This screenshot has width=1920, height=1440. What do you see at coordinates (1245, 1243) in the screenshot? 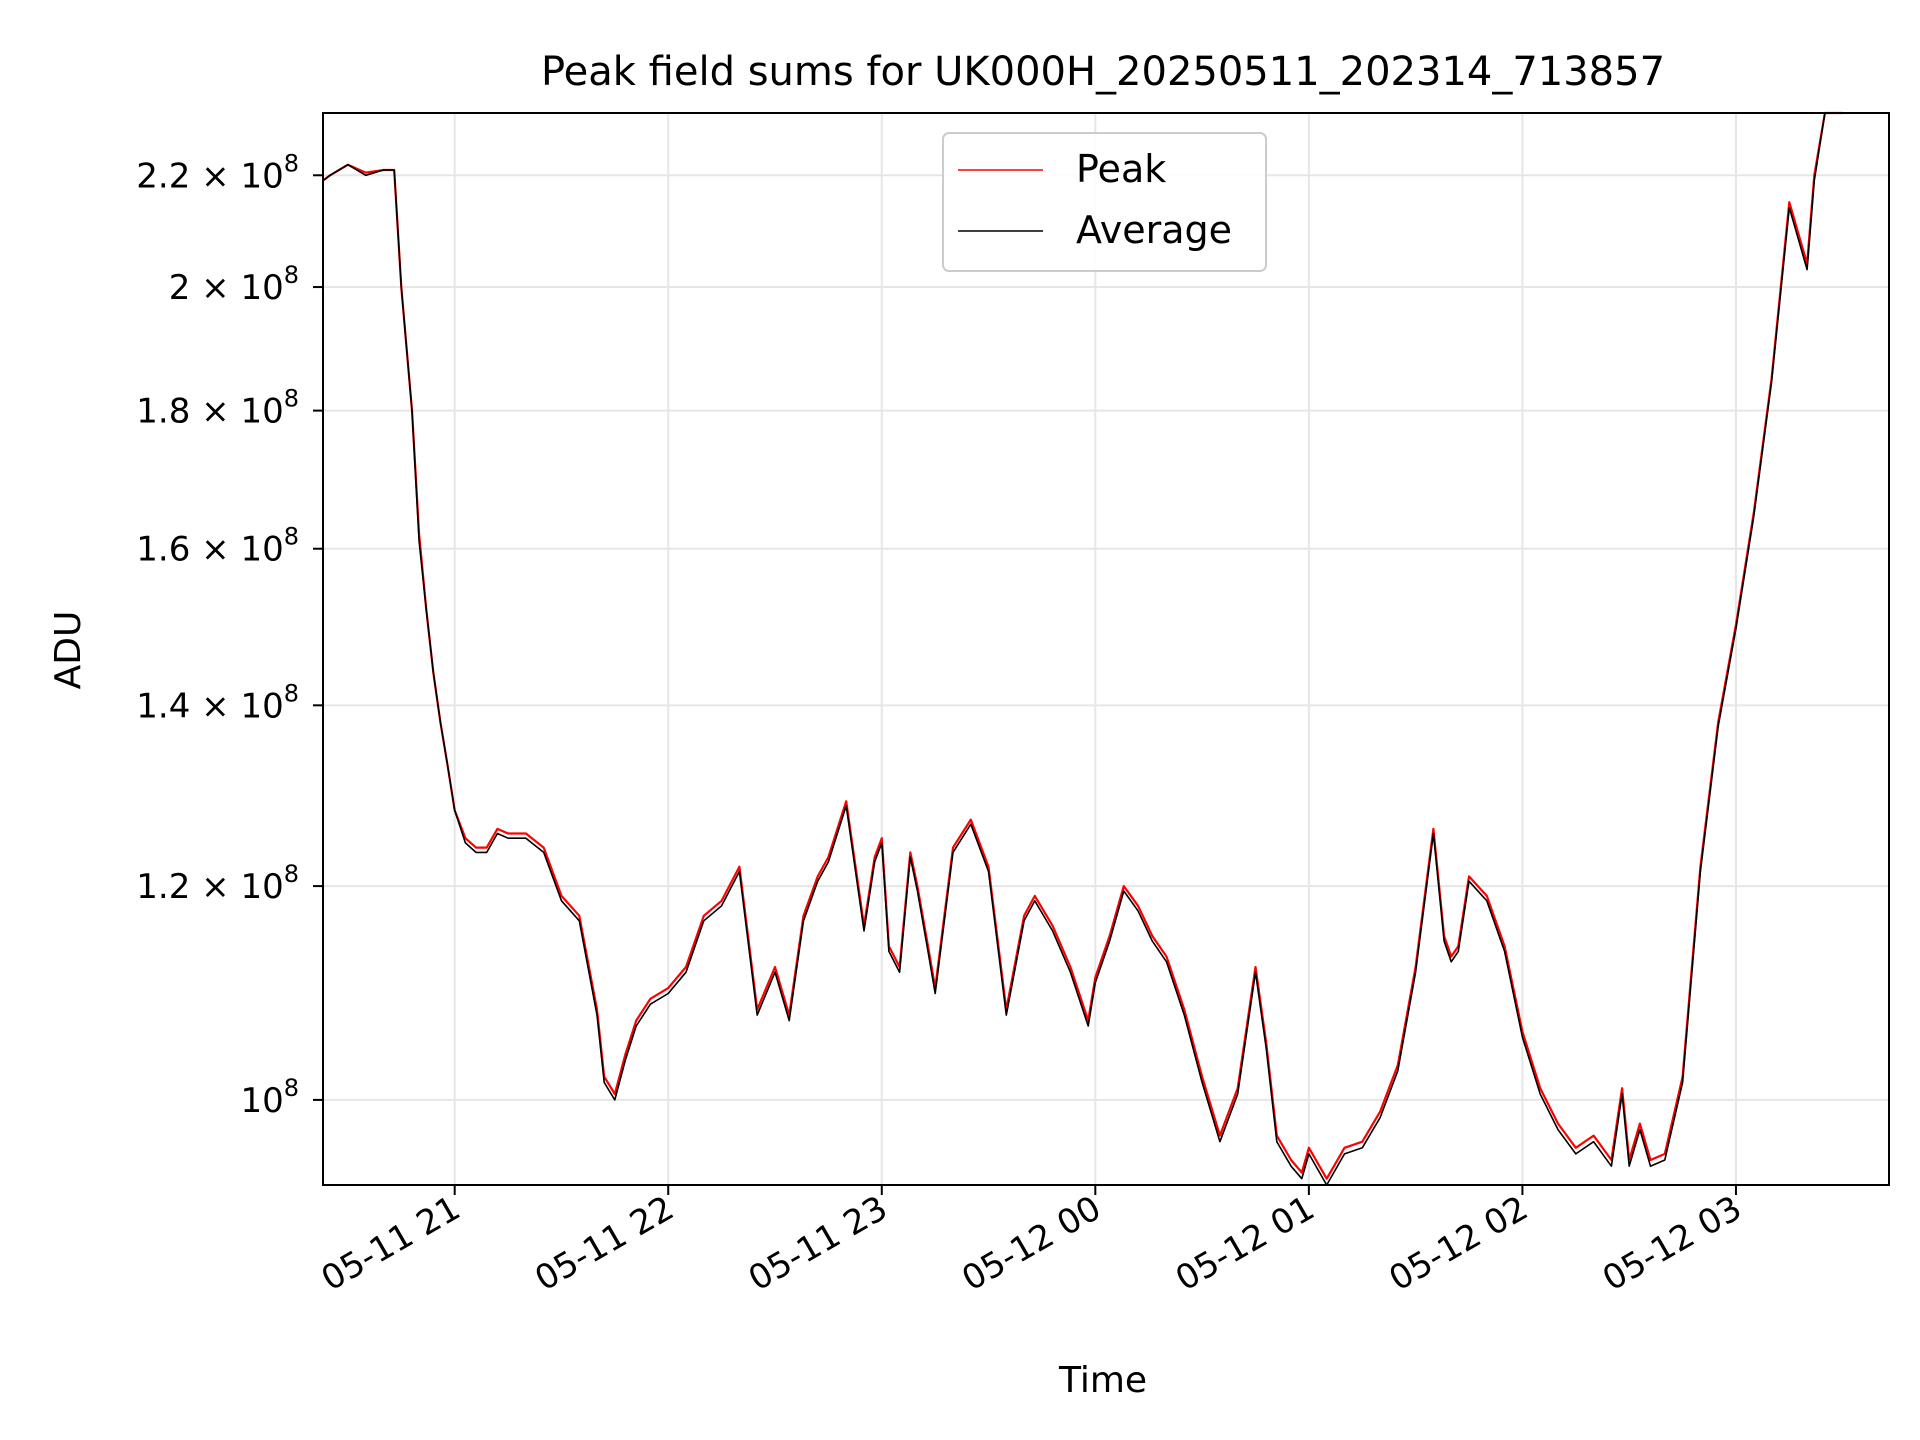
I see `x-tick-label: 05-12 01` at bounding box center [1245, 1243].